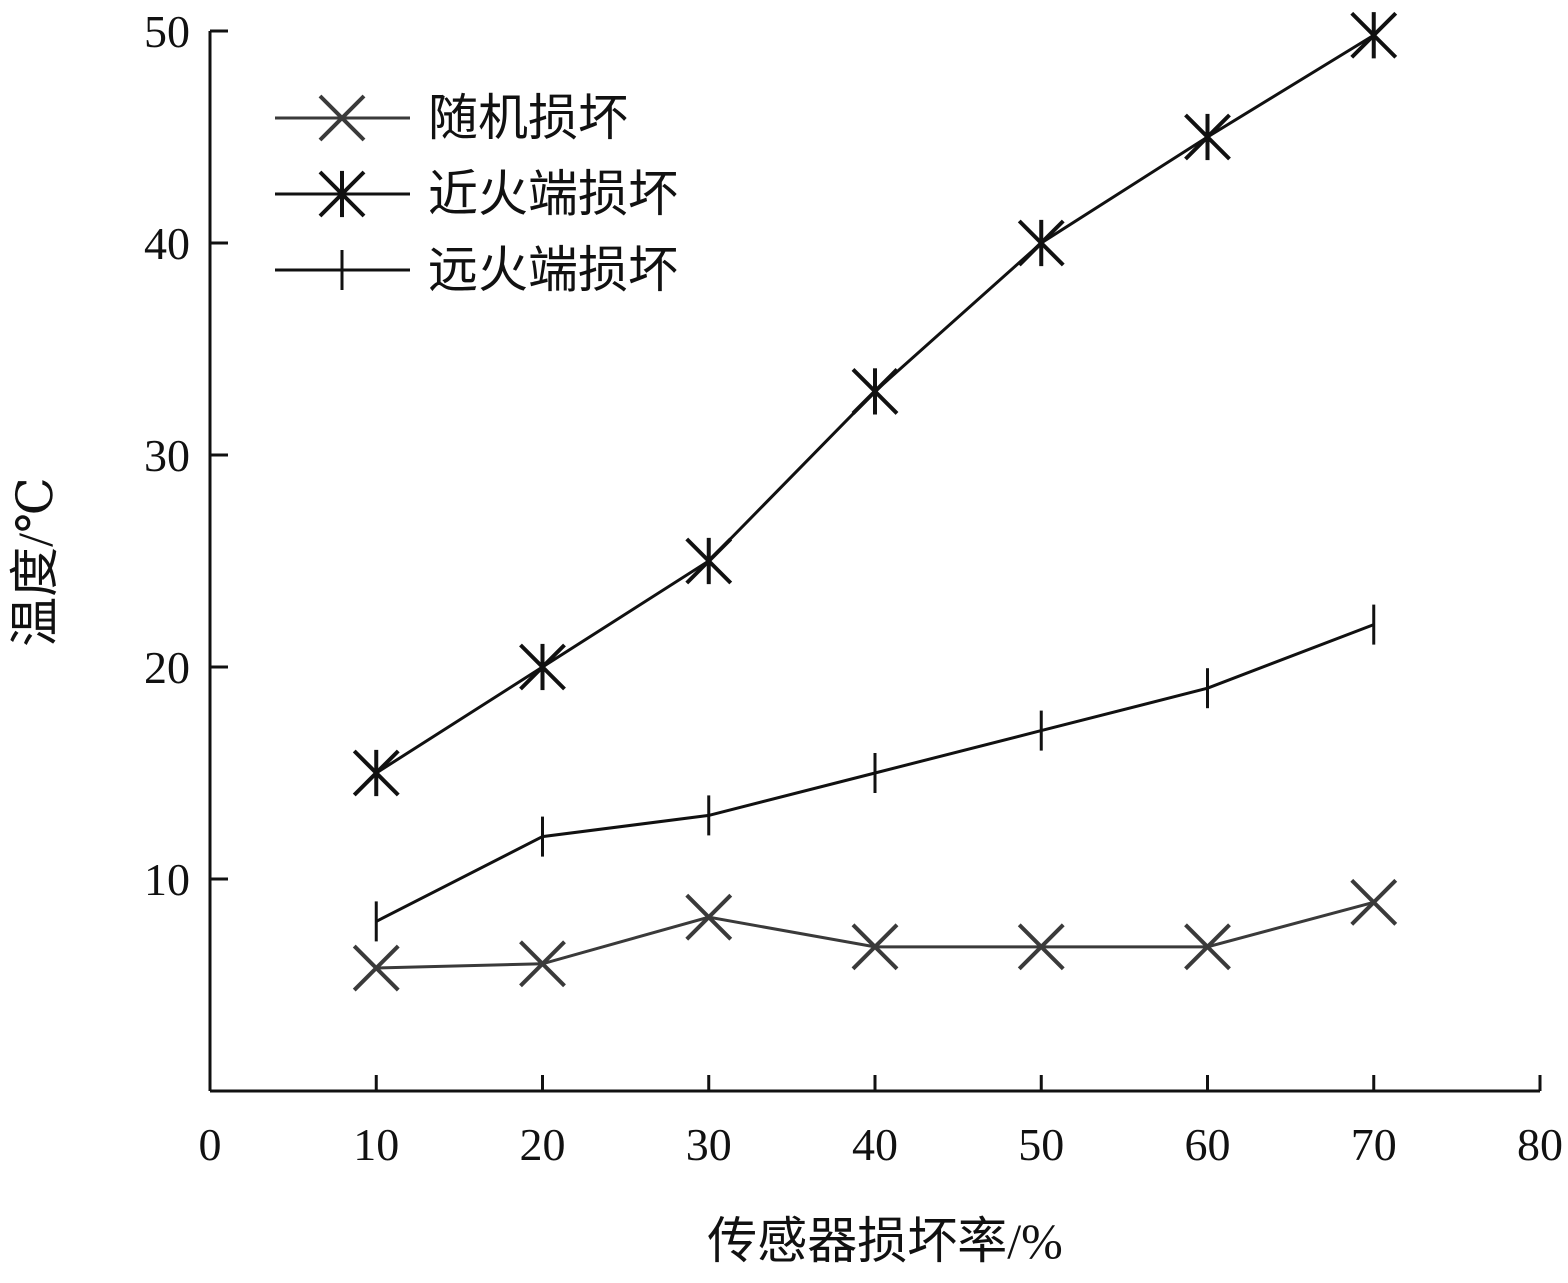 This screenshot has height=1283, width=1568. I want to click on legend-entry: 远火端损坏, so click(476, 270).